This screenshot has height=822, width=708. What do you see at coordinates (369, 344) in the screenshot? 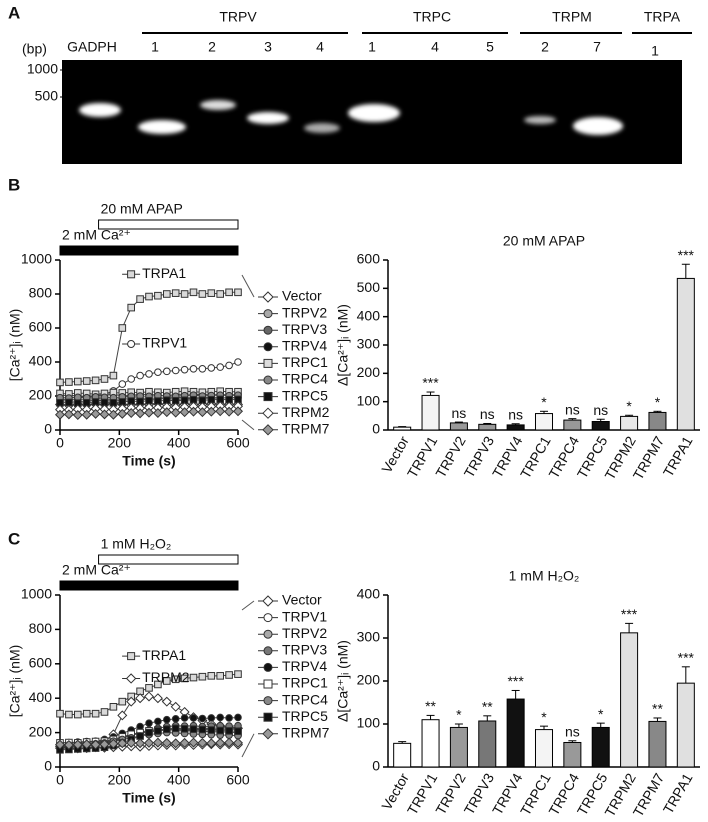
I see `y-tick-label: 300` at bounding box center [369, 344].